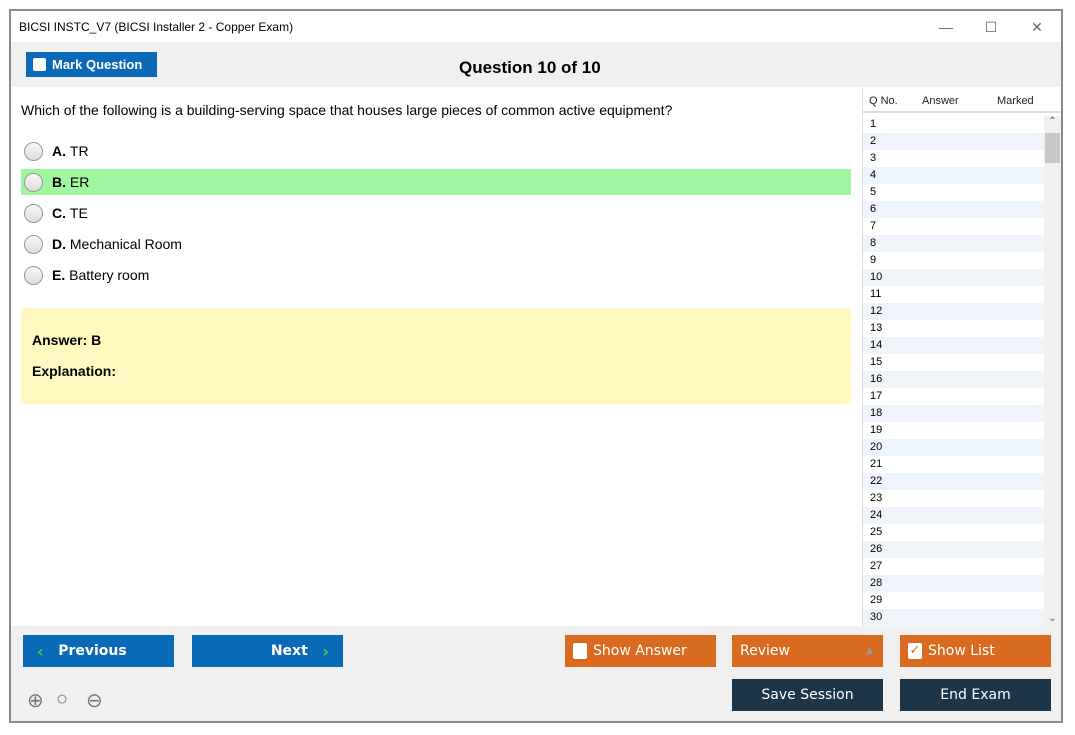 The image size is (1075, 735). What do you see at coordinates (94, 701) in the screenshot?
I see `zoom-out-icon: ⊖` at bounding box center [94, 701].